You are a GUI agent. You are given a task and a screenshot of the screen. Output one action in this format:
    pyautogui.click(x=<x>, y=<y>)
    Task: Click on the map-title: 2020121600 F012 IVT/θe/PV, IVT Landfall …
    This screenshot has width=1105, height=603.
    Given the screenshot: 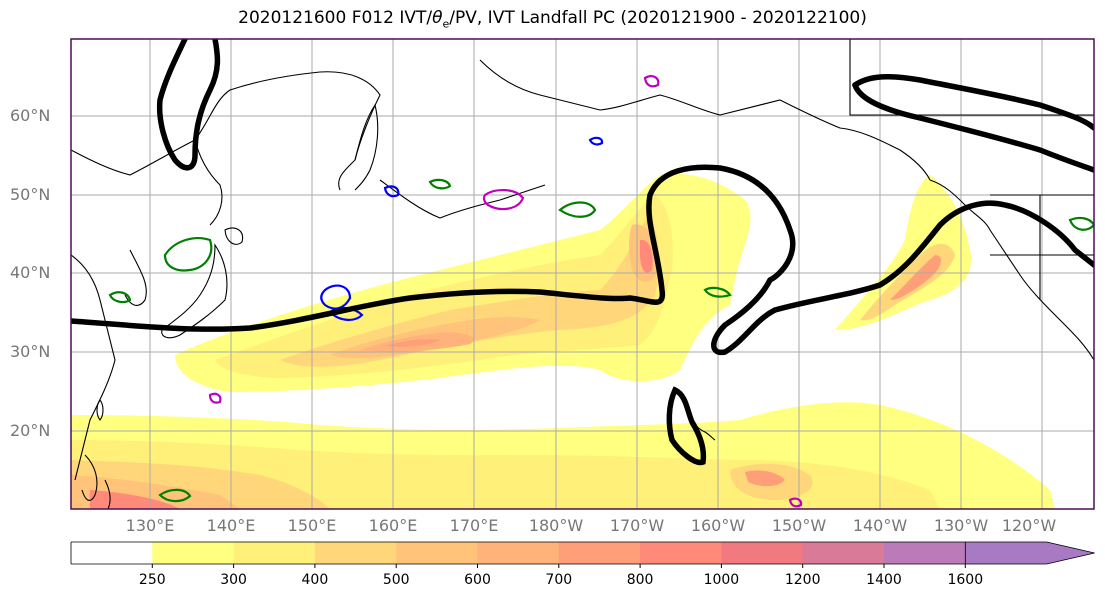 What is the action you would take?
    pyautogui.click(x=552, y=19)
    